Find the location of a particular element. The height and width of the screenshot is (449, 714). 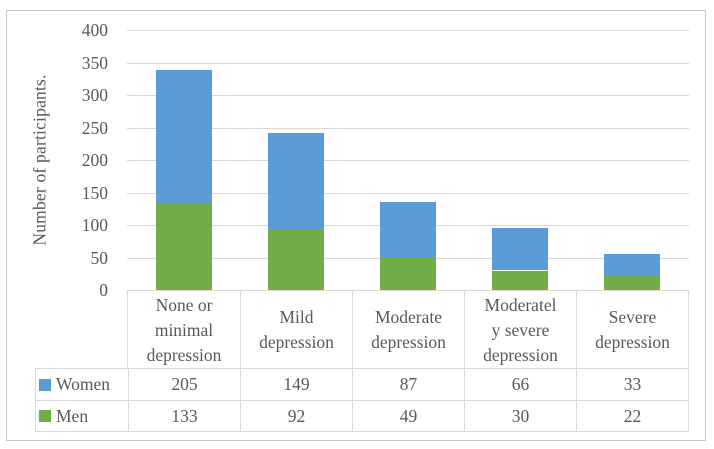

table-value-cell: 205 is located at coordinates (184, 384).